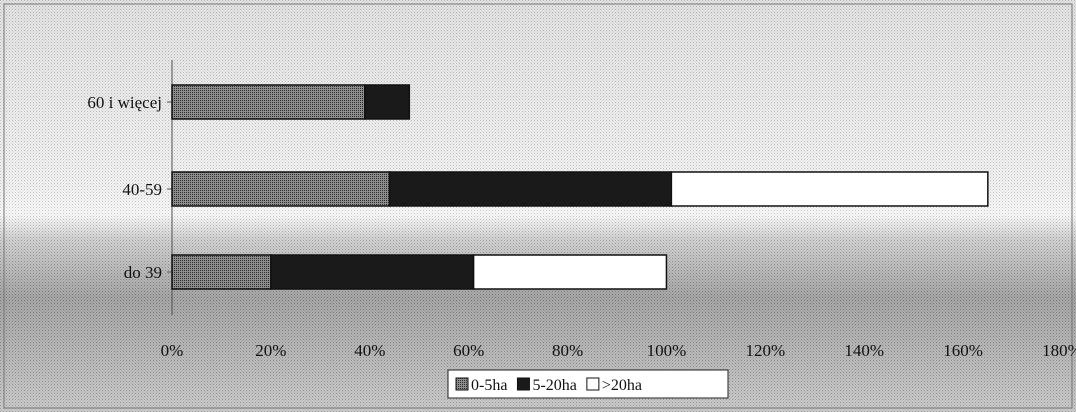  I want to click on x-tick-label: 140%, so click(864, 350).